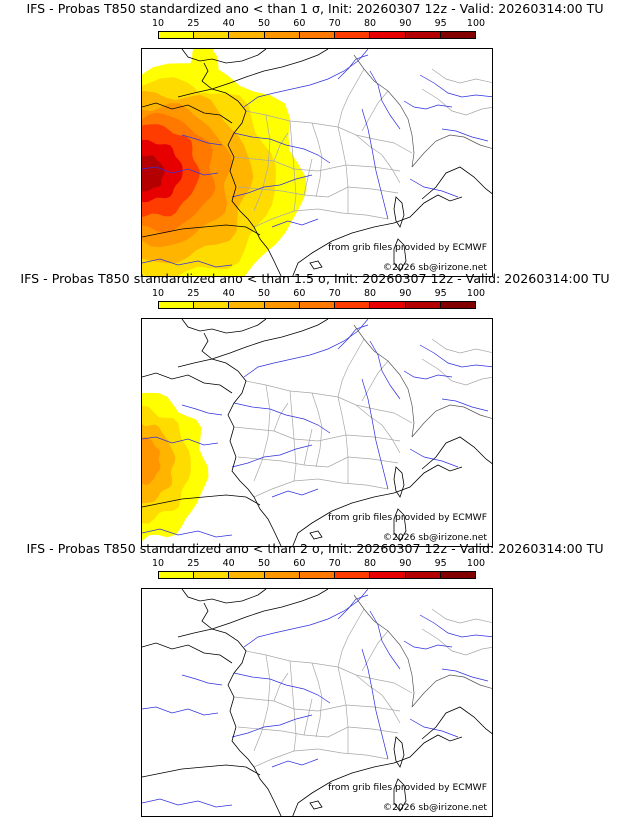  Describe the element at coordinates (476, 563) in the screenshot. I see `colorbar-tick-label: 100` at that location.